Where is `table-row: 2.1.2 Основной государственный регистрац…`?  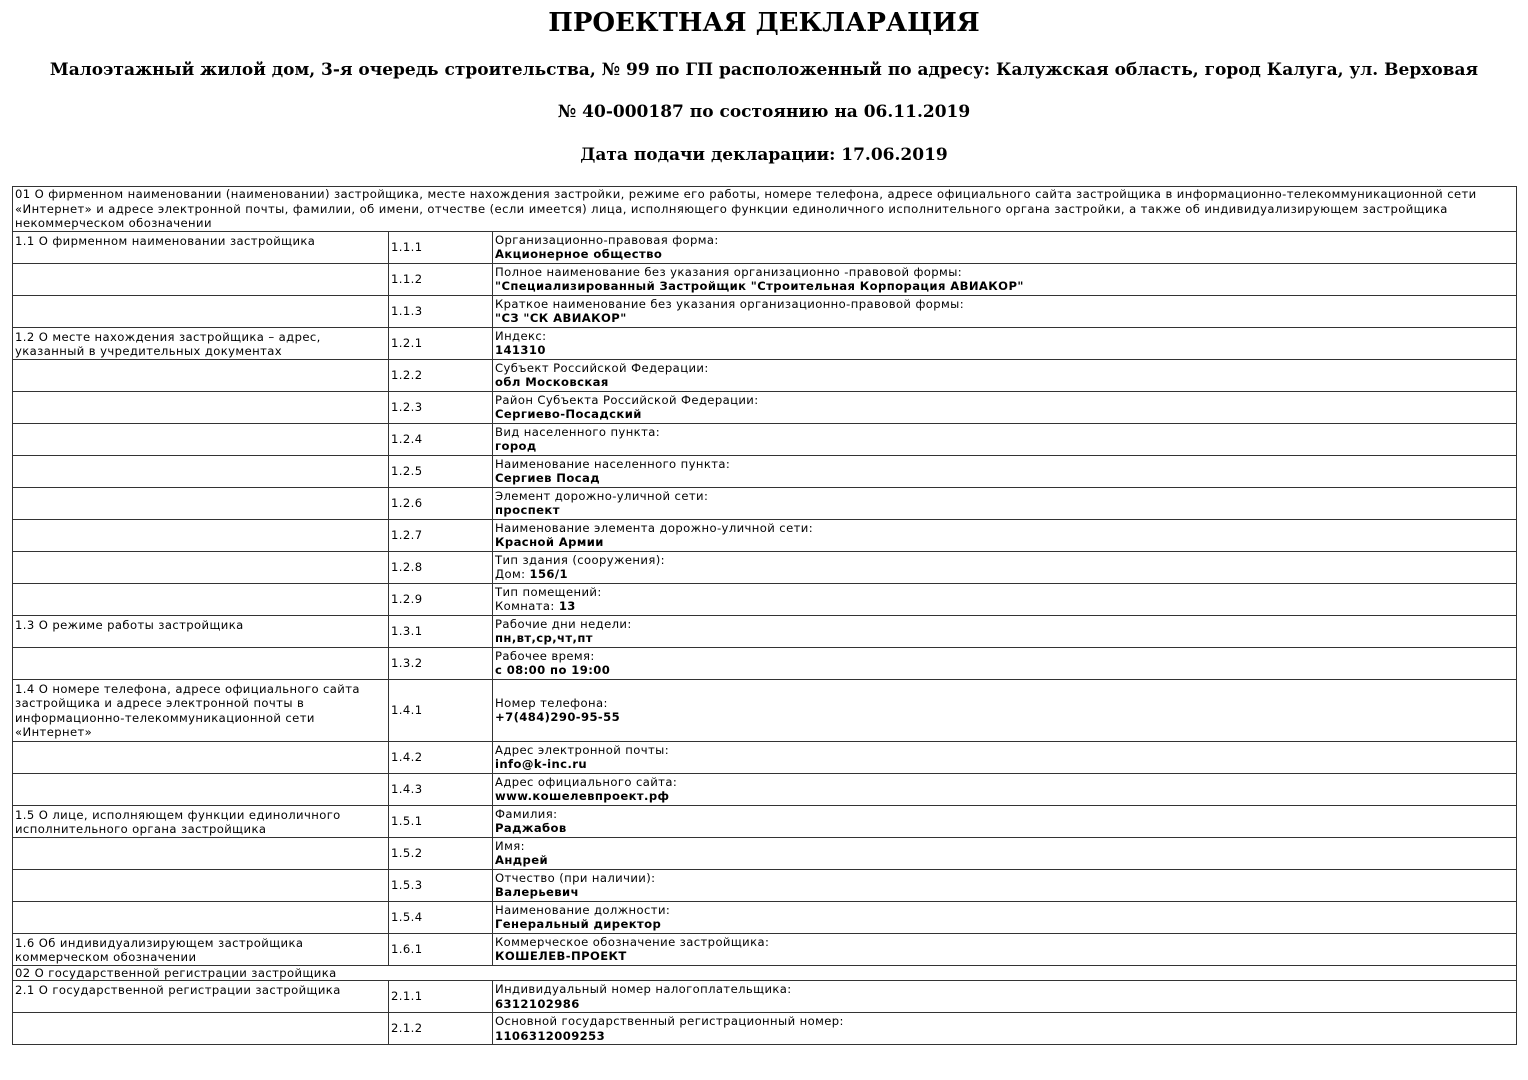
table-row: 2.1.2 Основной государственный регистрац… is located at coordinates (764, 1028).